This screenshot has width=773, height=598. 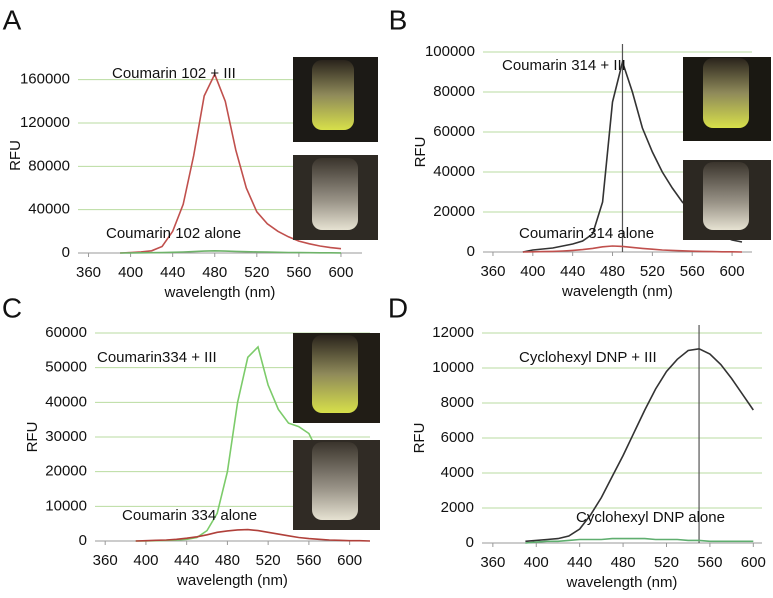 What do you see at coordinates (457, 402) in the screenshot?
I see `y-tick-label: 8000` at bounding box center [457, 402].